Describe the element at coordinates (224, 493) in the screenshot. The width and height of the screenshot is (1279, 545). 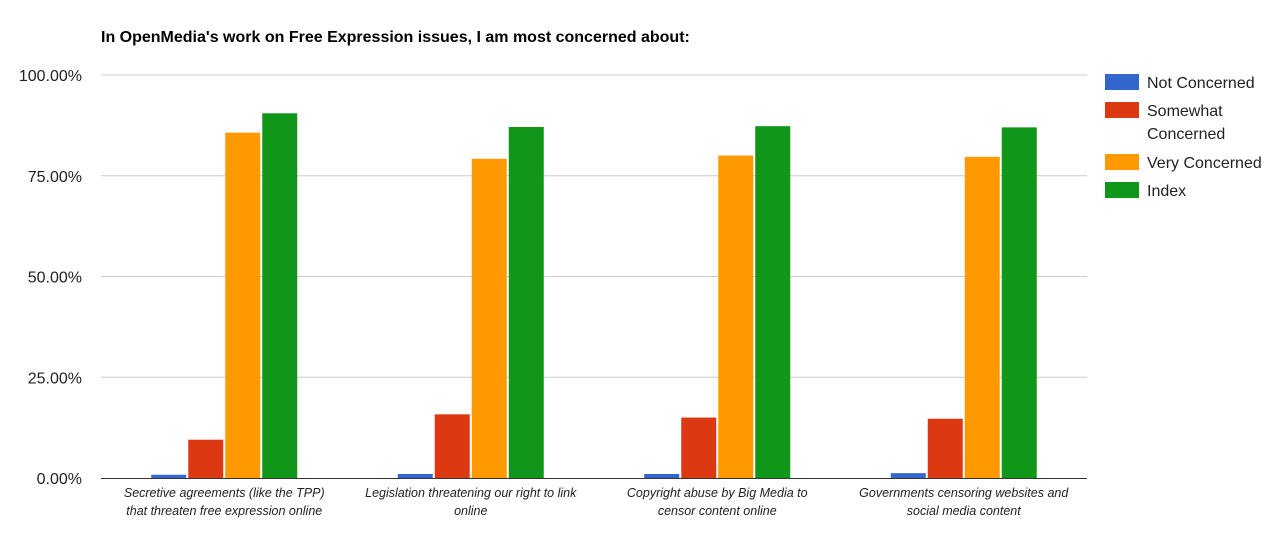
I see `x-category-label: Secretive agreements (like the TPP)` at that location.